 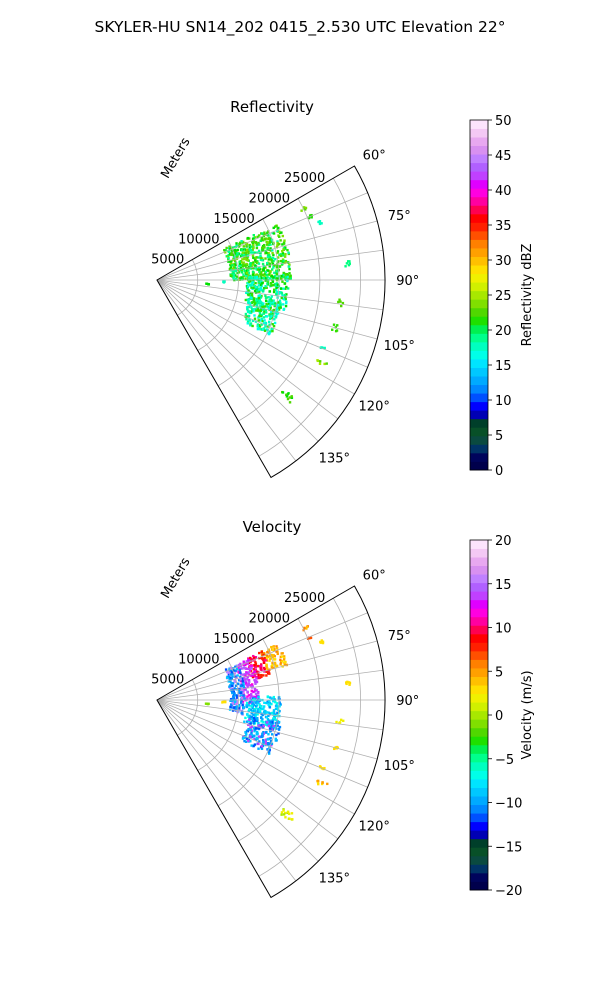 What do you see at coordinates (207, 704) in the screenshot?
I see `echo-cluster` at bounding box center [207, 704].